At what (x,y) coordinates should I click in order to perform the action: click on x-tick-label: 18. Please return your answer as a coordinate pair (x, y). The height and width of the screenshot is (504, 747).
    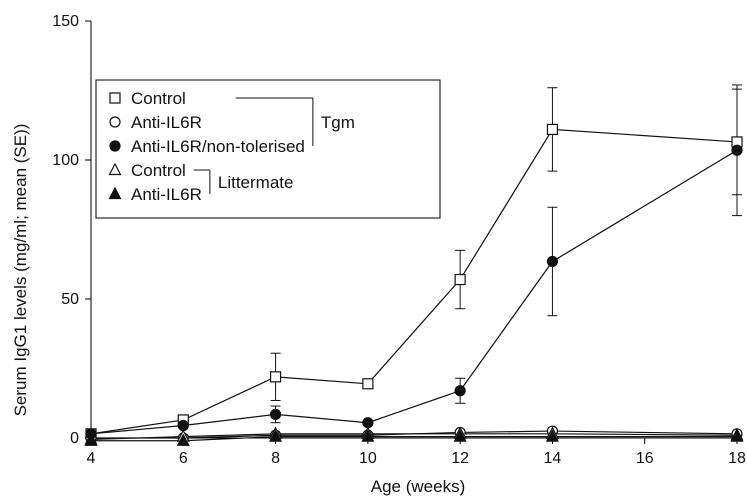
    Looking at the image, I should click on (737, 458).